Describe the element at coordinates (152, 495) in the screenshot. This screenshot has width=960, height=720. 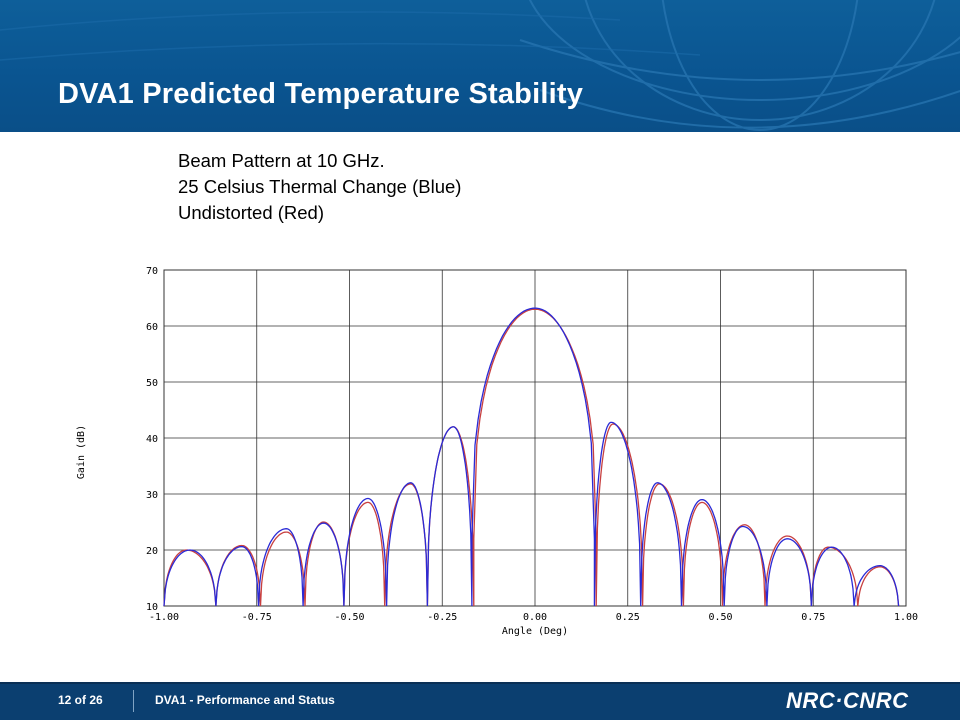
I see `y-tick-label: 30` at that location.